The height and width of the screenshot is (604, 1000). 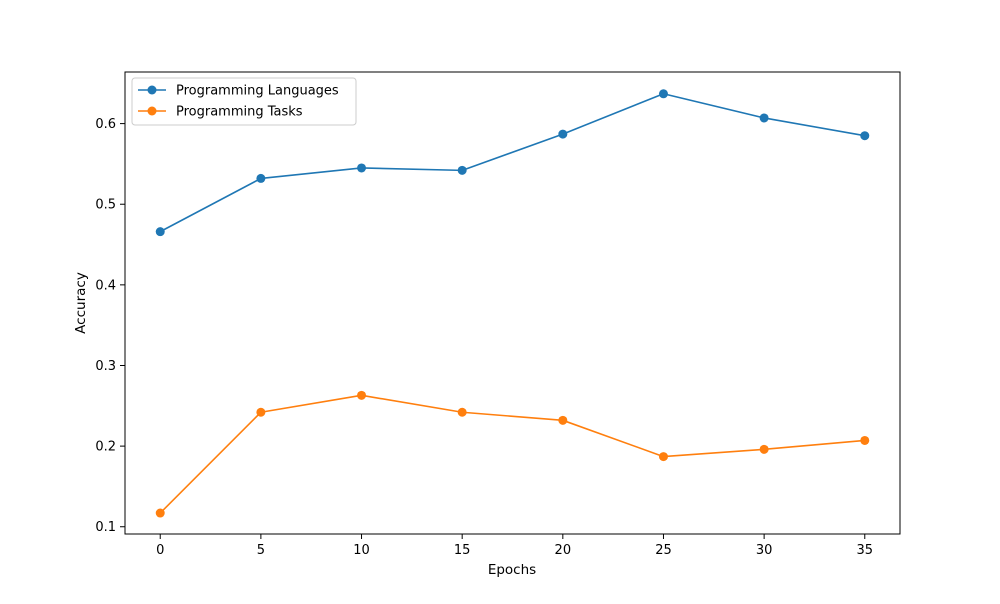 I want to click on x-tick-label: 30, so click(x=764, y=550).